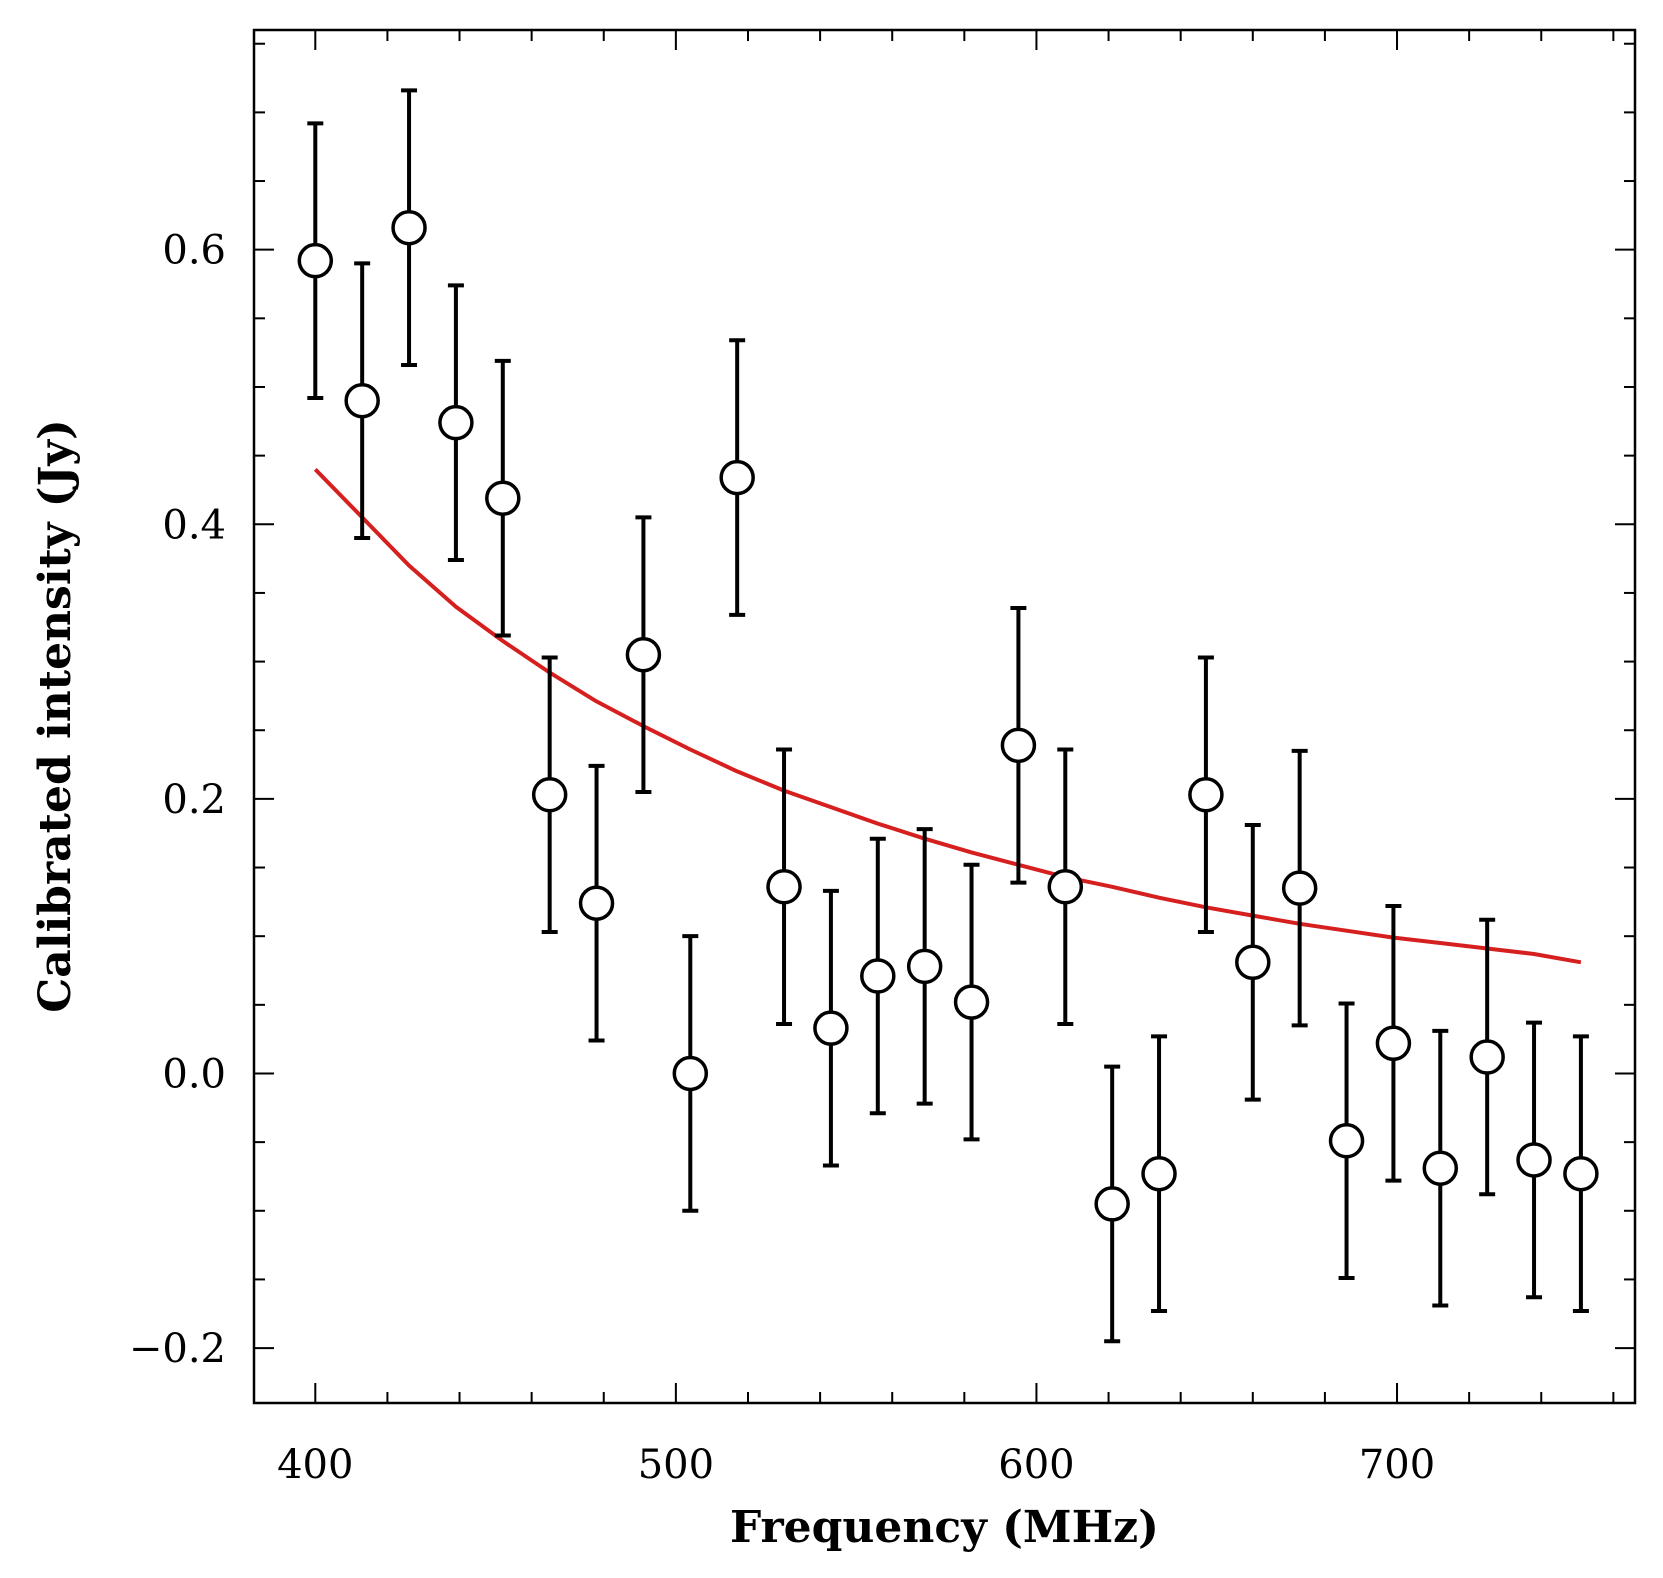 The width and height of the screenshot is (1663, 1578). What do you see at coordinates (944, 1527) in the screenshot?
I see `x-axis-label: Frequency (MHz)` at bounding box center [944, 1527].